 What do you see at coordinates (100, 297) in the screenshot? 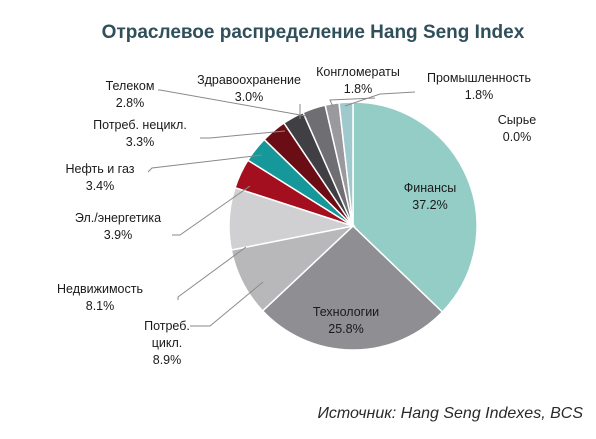
I see `slice-3-label: Недвижимость 8.1%` at bounding box center [100, 297].